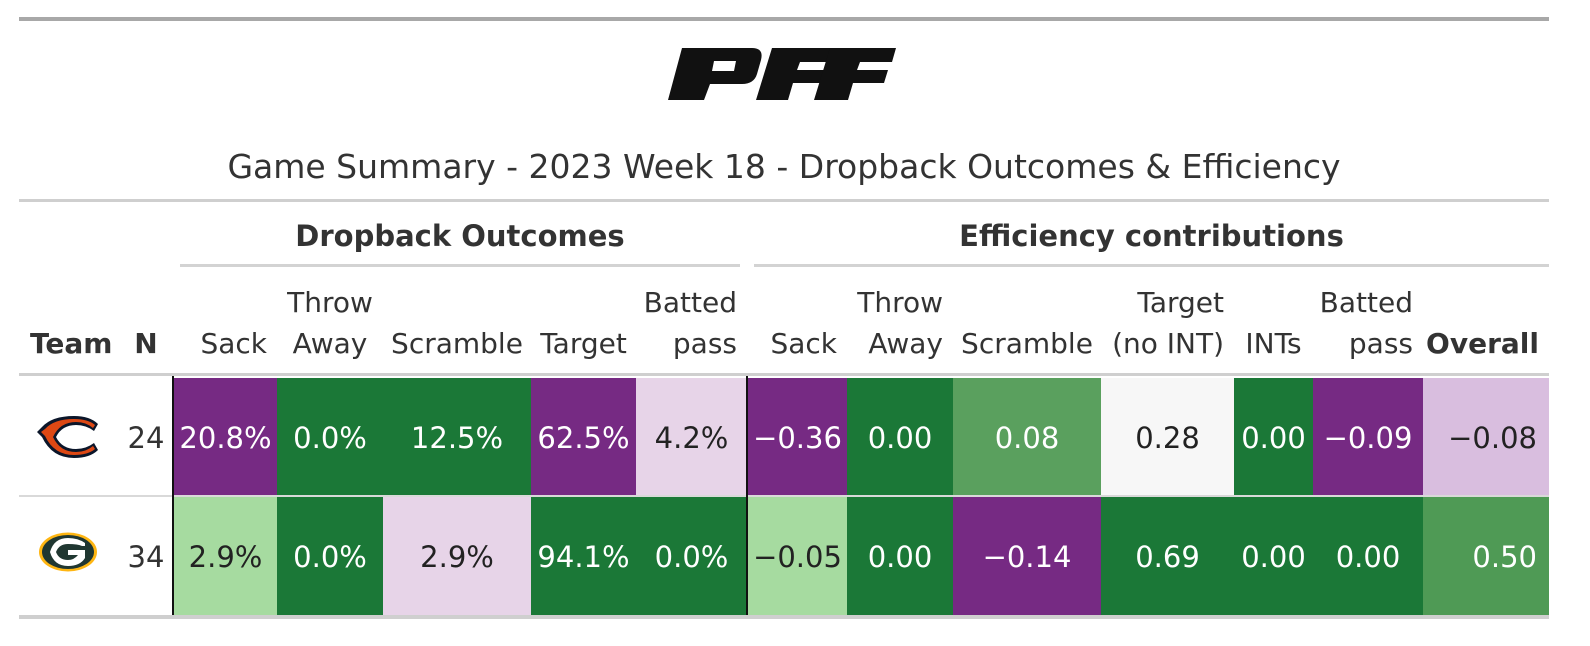 The height and width of the screenshot is (646, 1590). What do you see at coordinates (146, 343) in the screenshot?
I see `col-header-n: N` at bounding box center [146, 343].